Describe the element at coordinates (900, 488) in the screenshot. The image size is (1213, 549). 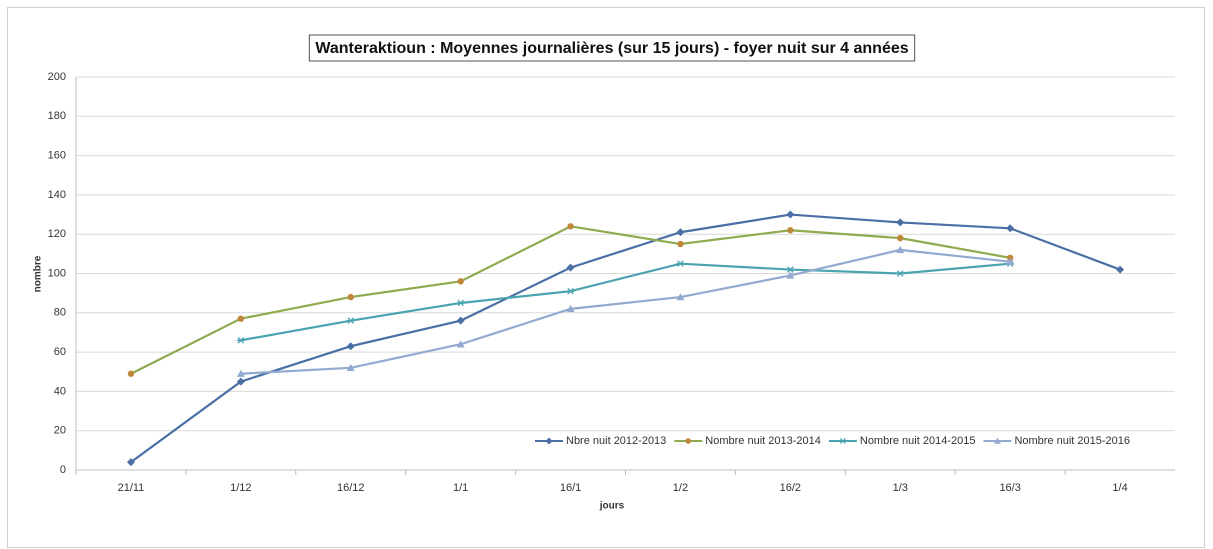
I see `x-tick-label: 1/3` at that location.